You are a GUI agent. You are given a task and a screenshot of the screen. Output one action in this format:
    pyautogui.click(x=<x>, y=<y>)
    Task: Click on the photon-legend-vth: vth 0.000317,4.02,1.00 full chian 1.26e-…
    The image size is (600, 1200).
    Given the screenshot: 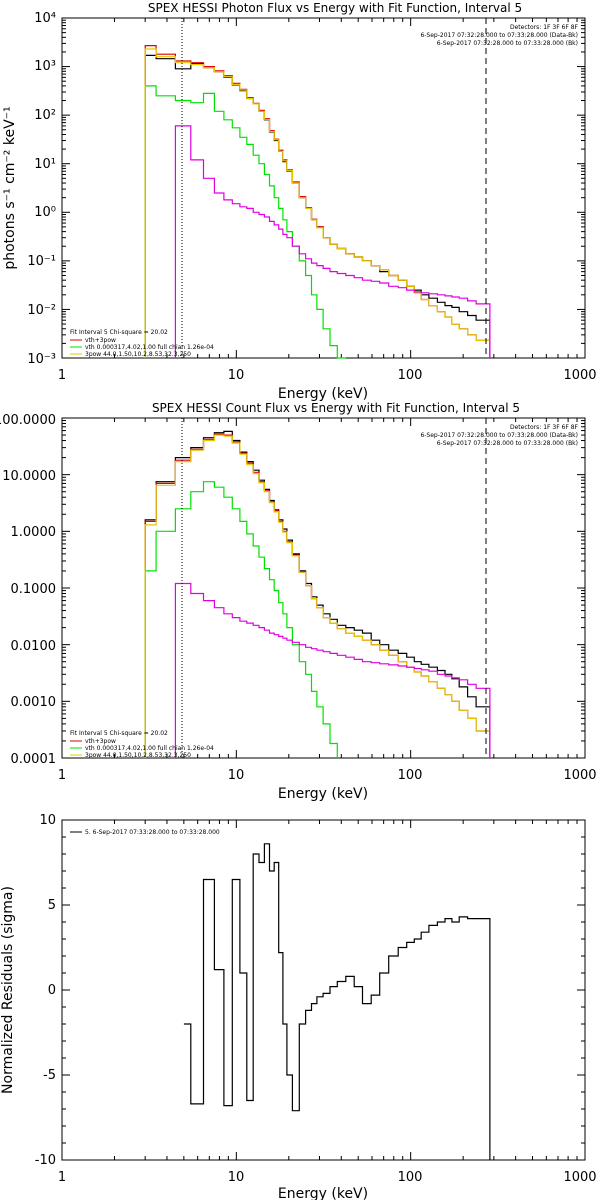 What is the action you would take?
    pyautogui.click(x=149, y=347)
    